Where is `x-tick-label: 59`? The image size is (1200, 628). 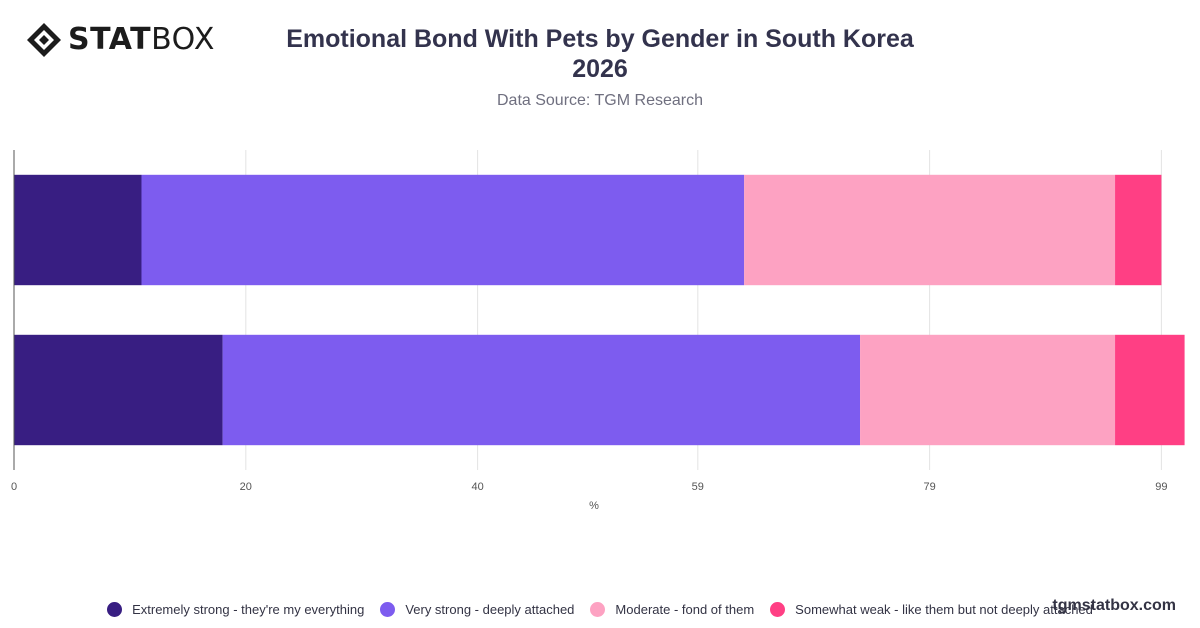
x-tick-label: 59 is located at coordinates (698, 487).